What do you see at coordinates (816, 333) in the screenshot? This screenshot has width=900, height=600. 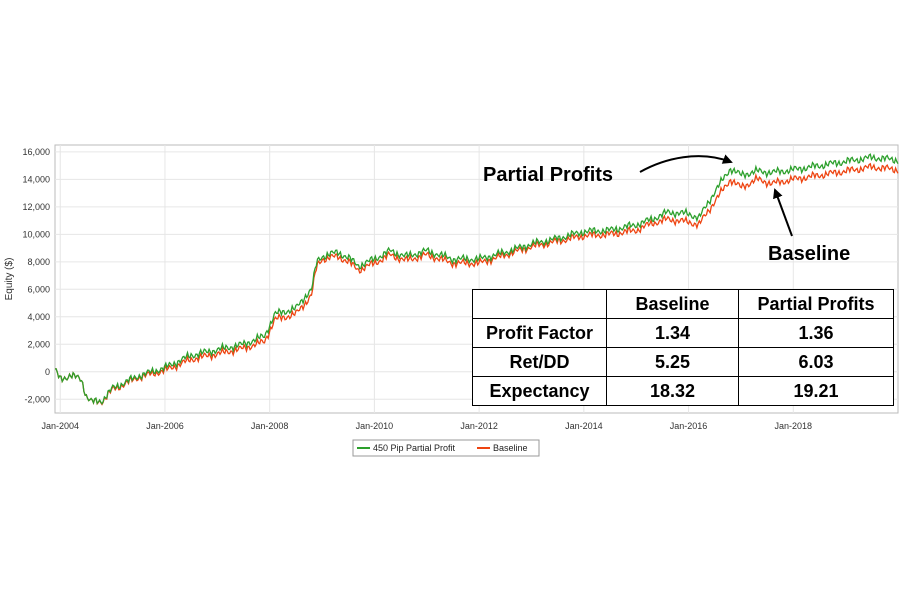 I see `cell-partial-profit-factor: 1.36` at bounding box center [816, 333].